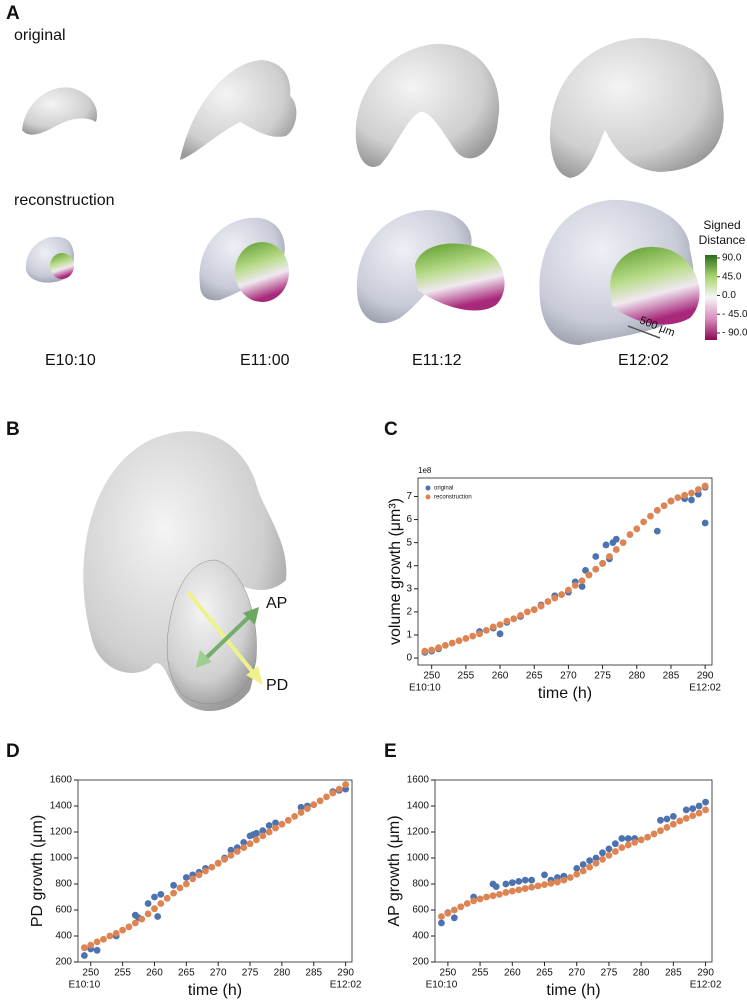  What do you see at coordinates (277, 685) in the screenshot?
I see `axis-arrow-label: PD` at bounding box center [277, 685].